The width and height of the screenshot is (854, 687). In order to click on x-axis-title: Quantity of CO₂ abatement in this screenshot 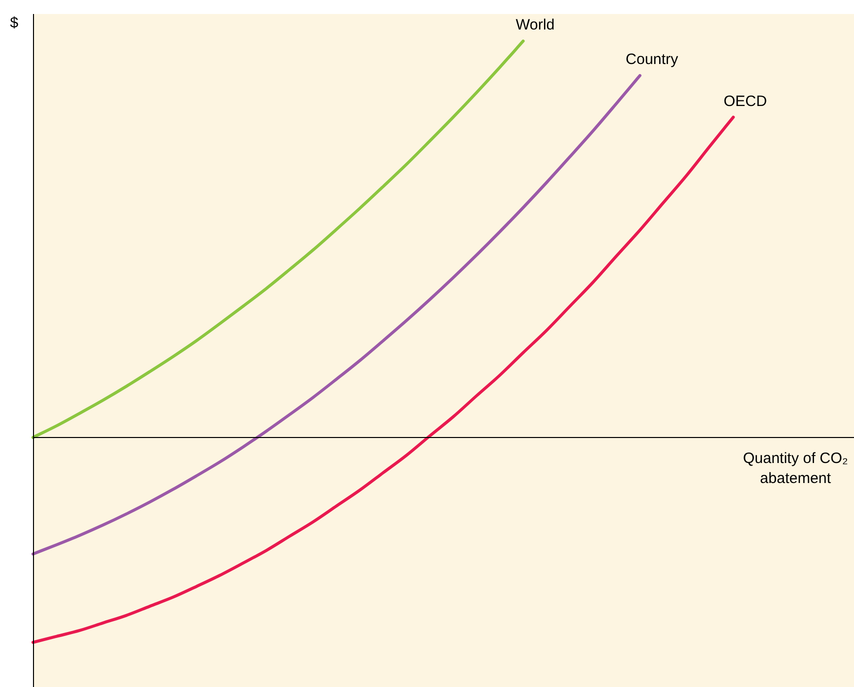, I will do `click(795, 469)`.